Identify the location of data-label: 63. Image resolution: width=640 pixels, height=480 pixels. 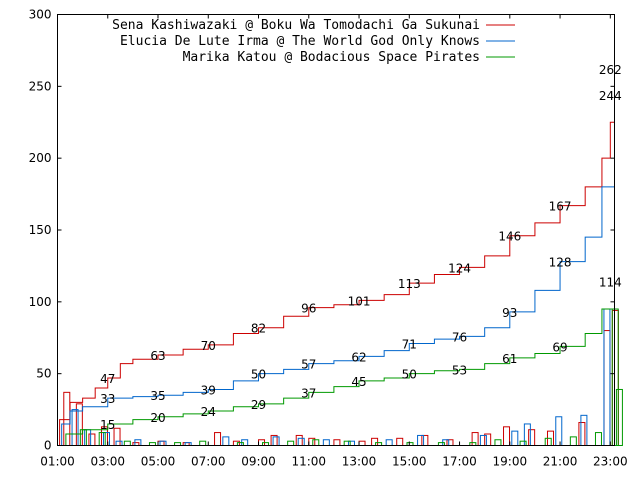
(157, 356).